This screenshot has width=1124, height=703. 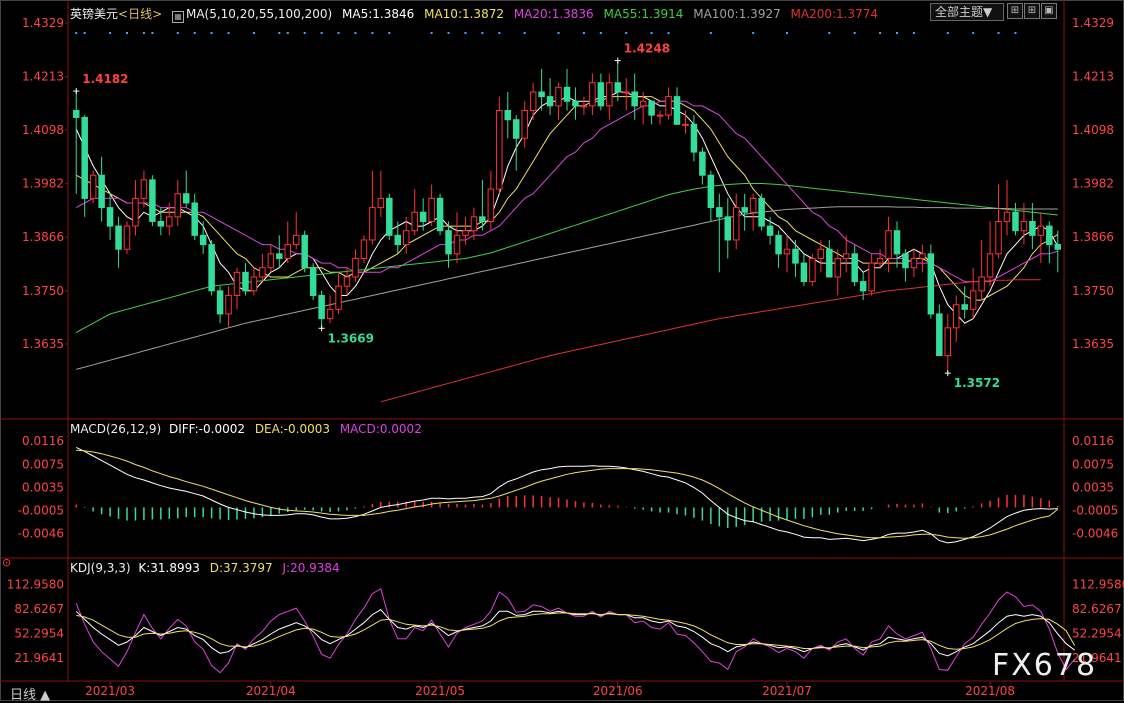 I want to click on date-label: 2021/06, so click(x=618, y=691).